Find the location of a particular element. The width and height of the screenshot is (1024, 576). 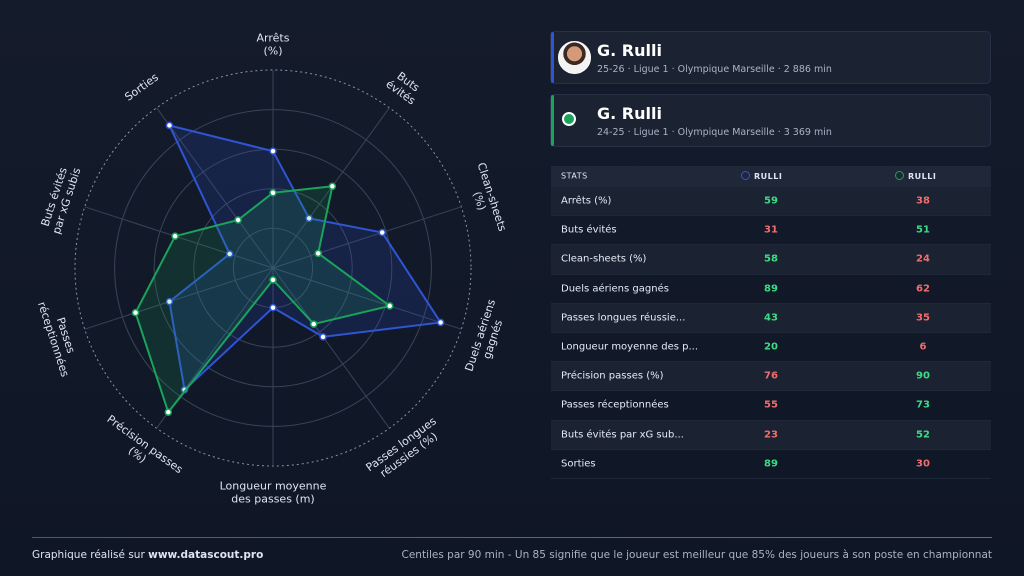

stat-value: 23 is located at coordinates (771, 435).